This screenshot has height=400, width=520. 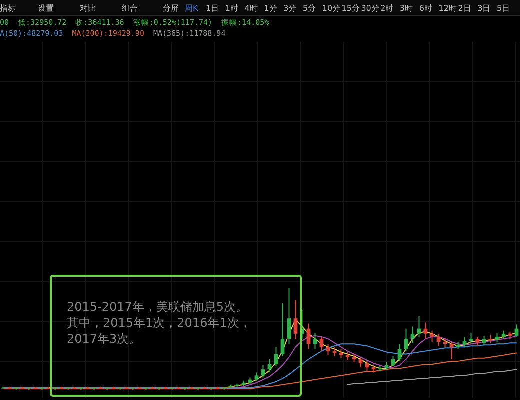 What do you see at coordinates (159, 323) in the screenshot?
I see `annotation: 2015-2017年，美联储加息5次。其中，2015年1次，2016年1次，2017年3次。` at bounding box center [159, 323].